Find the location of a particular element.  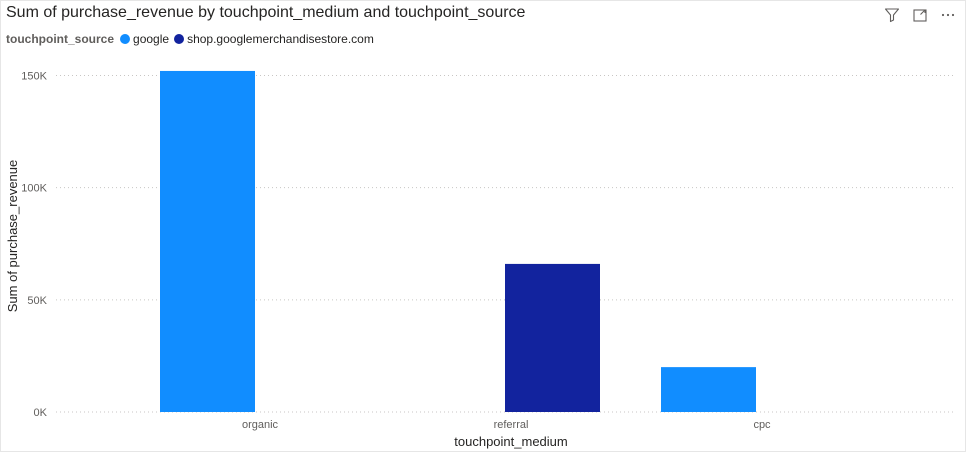

focus-mode-icon is located at coordinates (920, 15).